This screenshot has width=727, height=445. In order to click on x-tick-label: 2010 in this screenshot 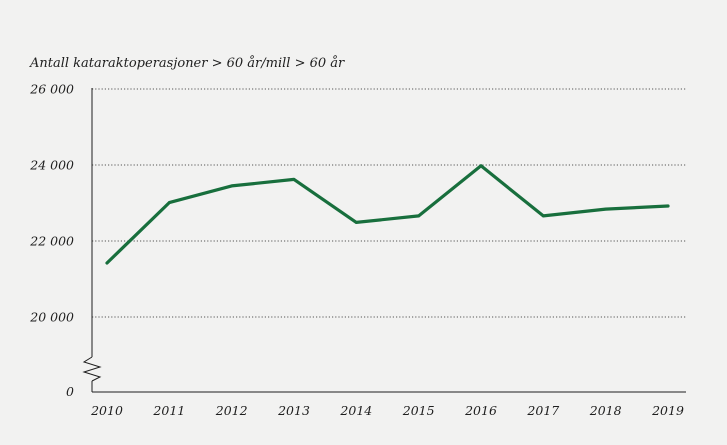, I will do `click(106, 410)`.